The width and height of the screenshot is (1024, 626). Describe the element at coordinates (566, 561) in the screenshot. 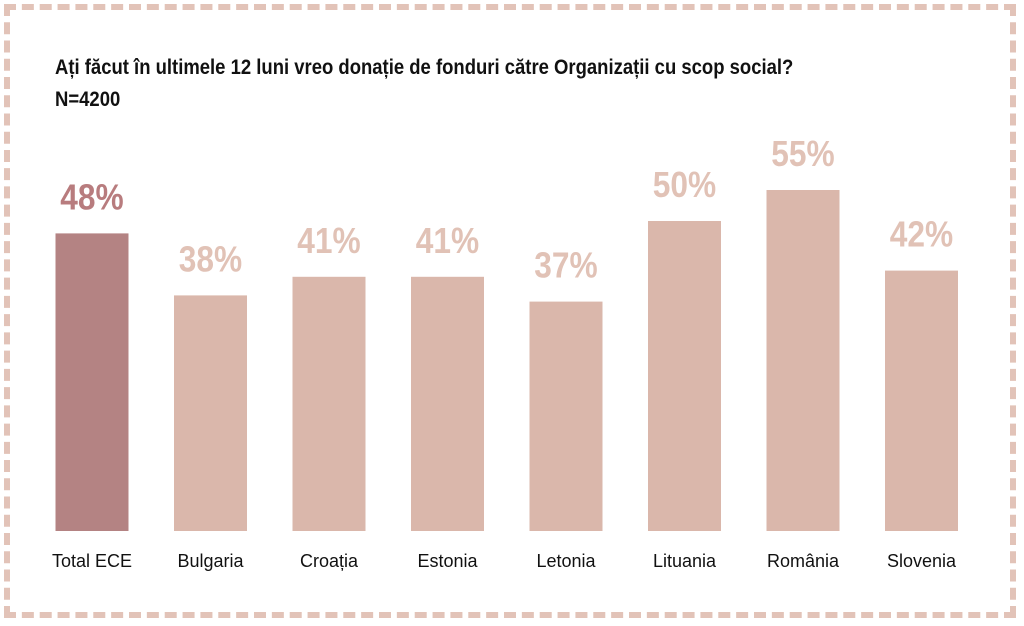

I see `category-label: Letonia` at that location.